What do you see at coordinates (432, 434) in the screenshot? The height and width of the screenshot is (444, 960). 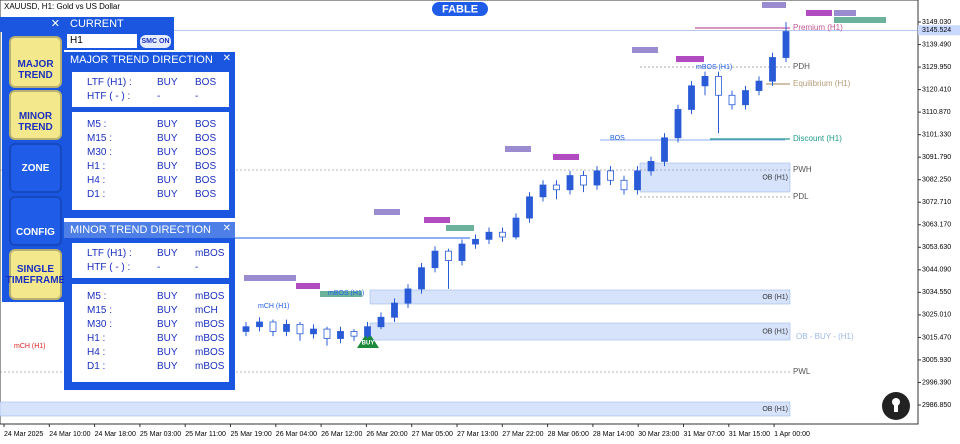 I see `time-label: 27 Mar 05:00` at bounding box center [432, 434].